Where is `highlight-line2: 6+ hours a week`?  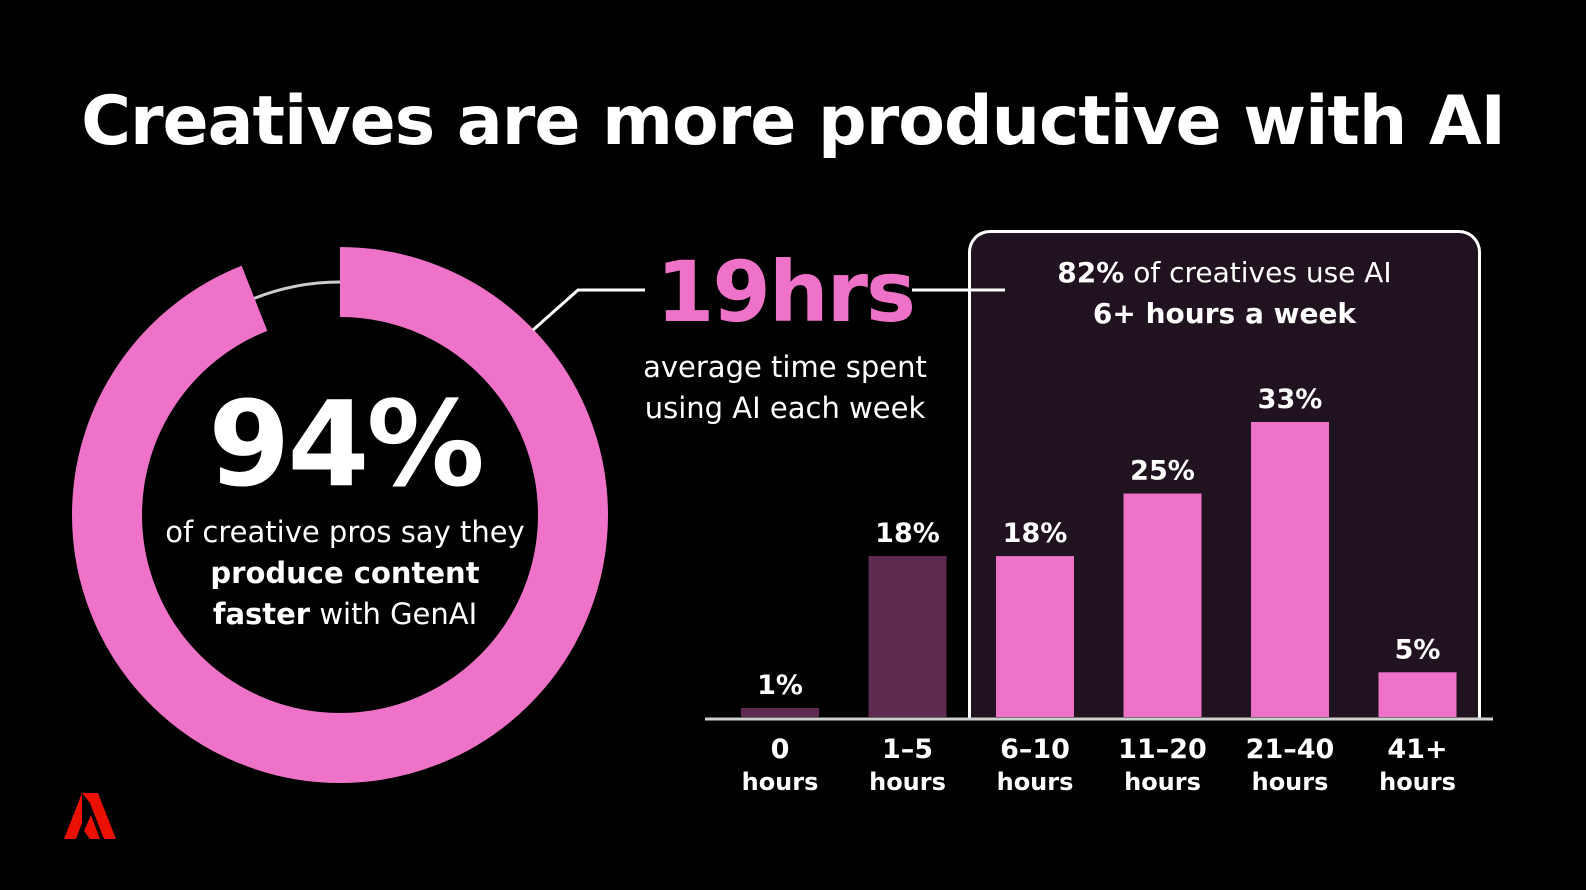 highlight-line2: 6+ hours a week is located at coordinates (1224, 313).